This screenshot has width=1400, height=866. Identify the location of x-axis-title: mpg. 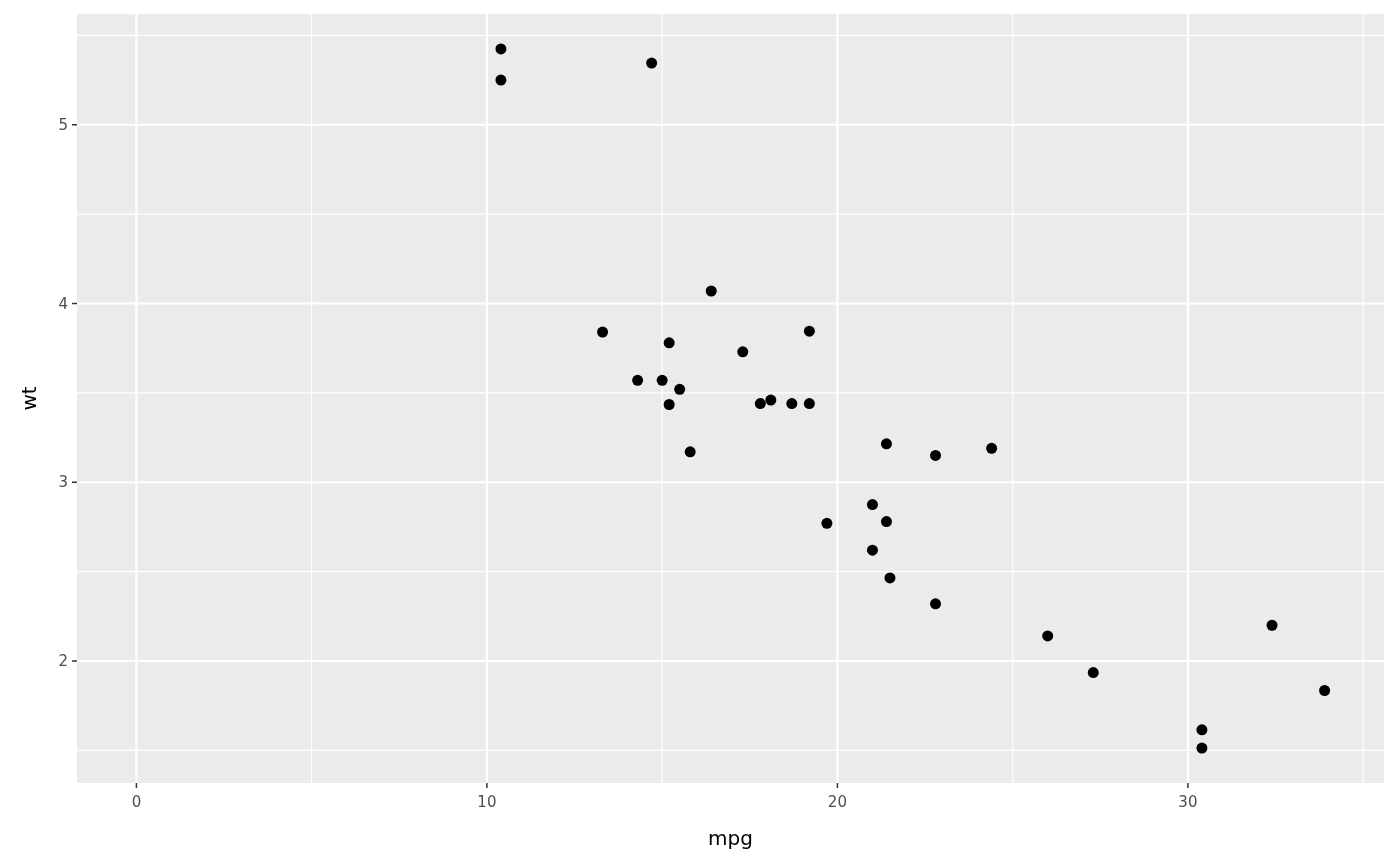
(730, 838).